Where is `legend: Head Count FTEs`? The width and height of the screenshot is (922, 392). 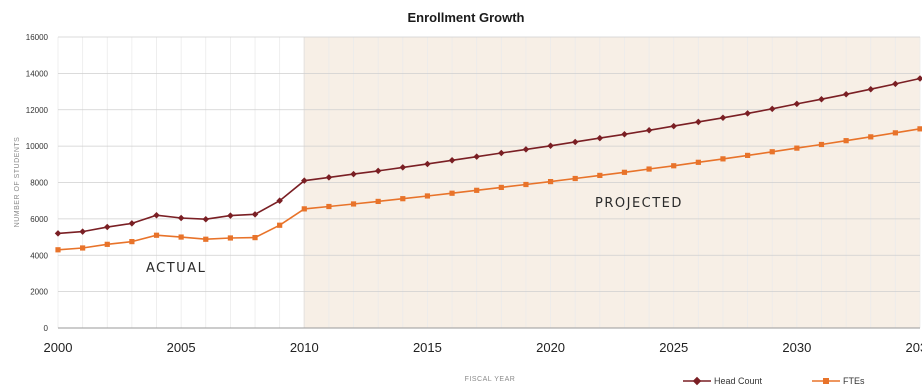
legend: Head Count FTEs is located at coordinates (774, 381).